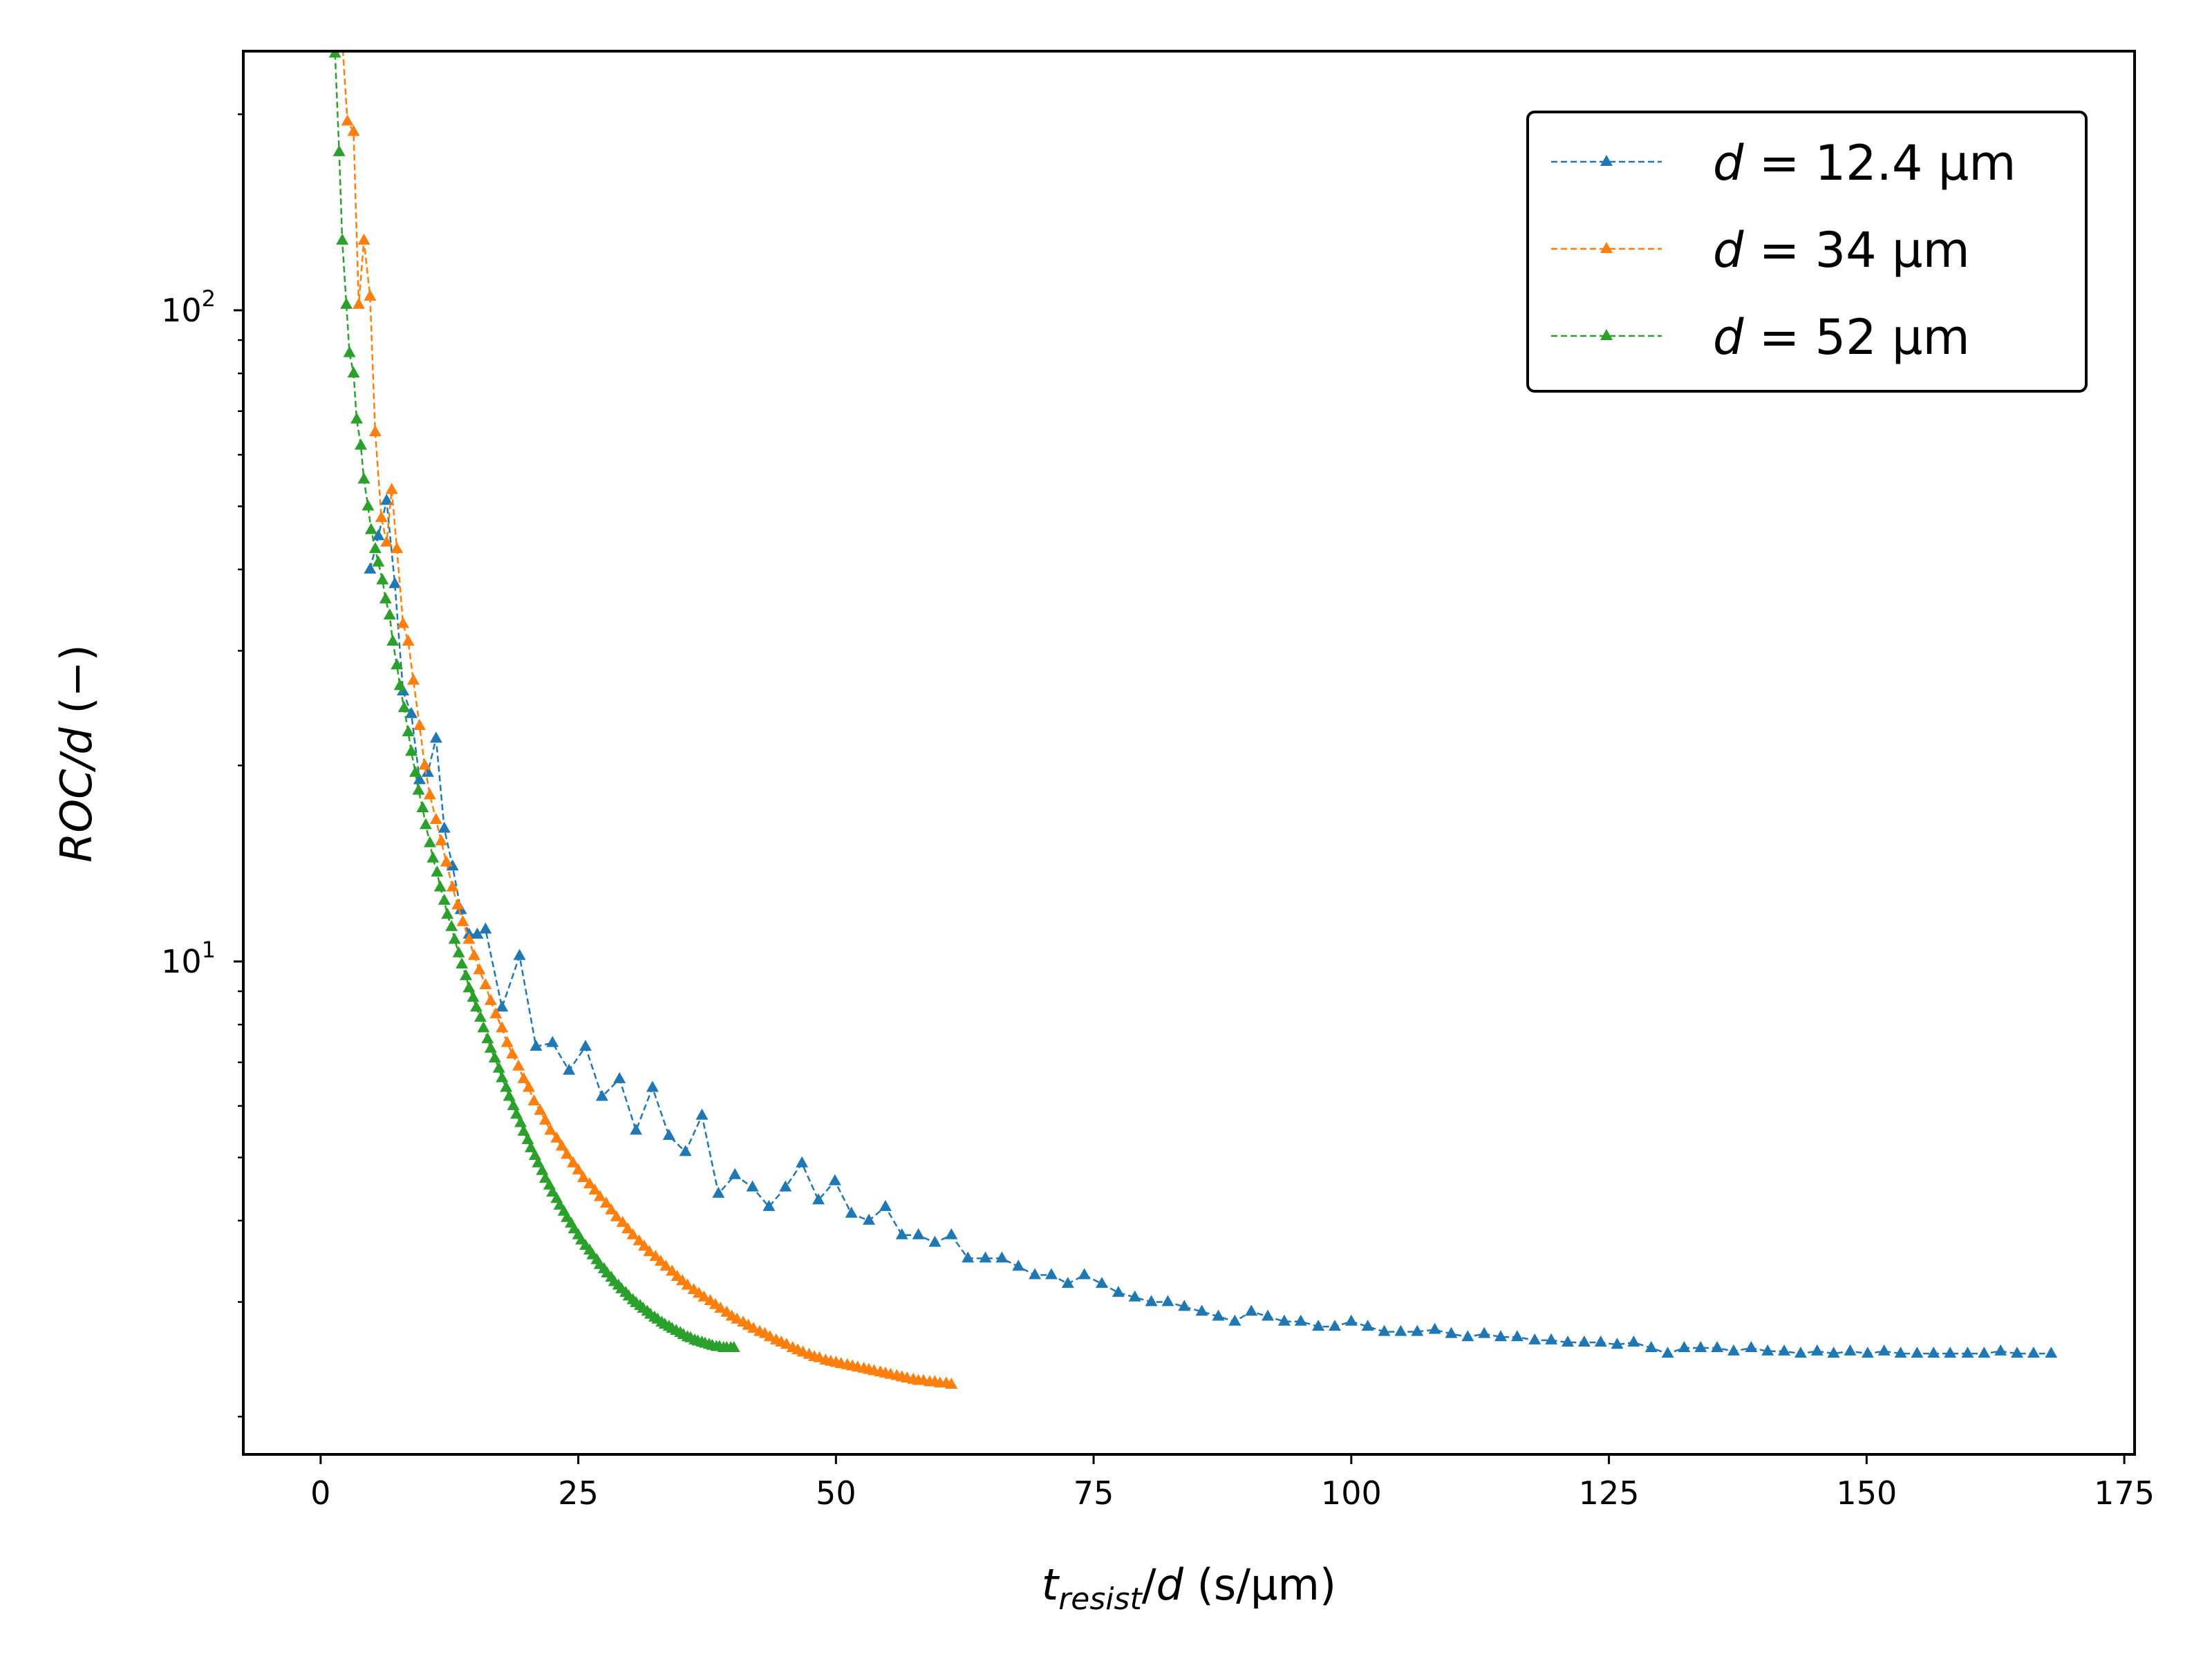 Image resolution: width=2212 pixels, height=1659 pixels. What do you see at coordinates (1841, 337) in the screenshot?
I see `legend-label: d = 52 µm` at bounding box center [1841, 337].